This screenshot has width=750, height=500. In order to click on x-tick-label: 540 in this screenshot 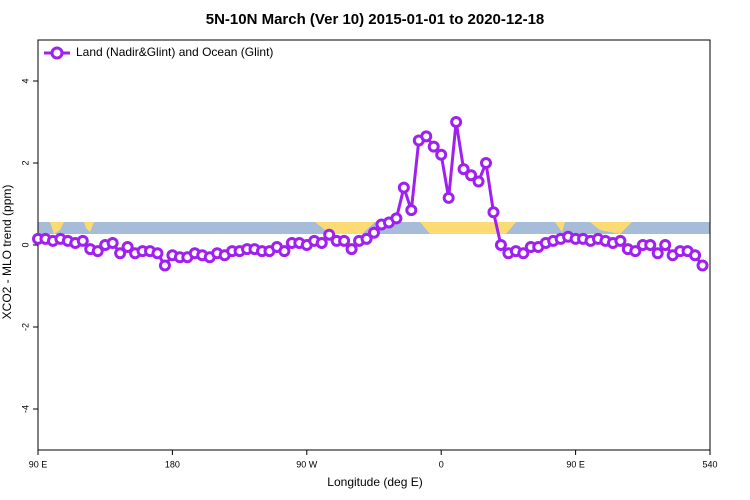, I will do `click(709, 464)`.